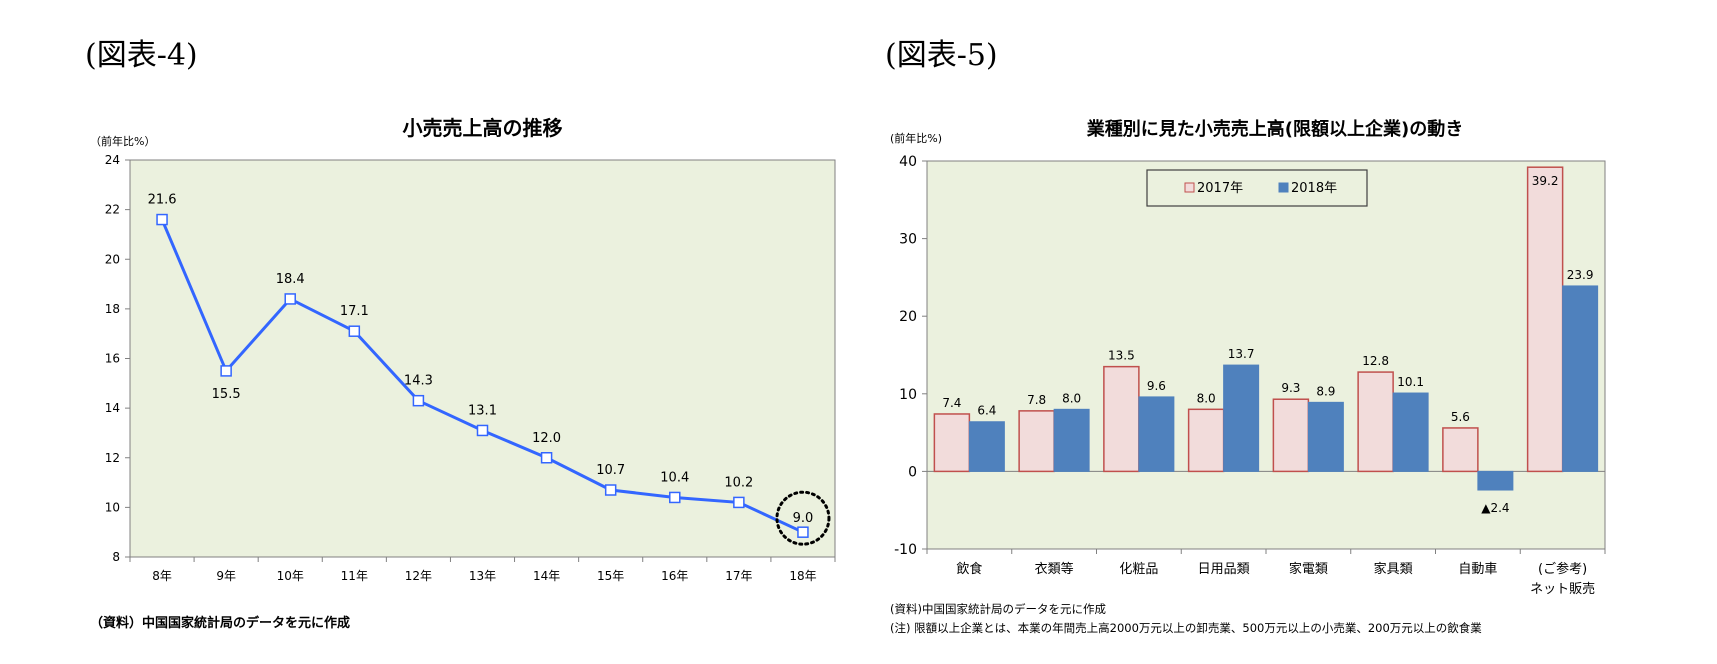  What do you see at coordinates (969, 569) in the screenshot?
I see `chart2-x-tick-label: 飲食` at bounding box center [969, 569].